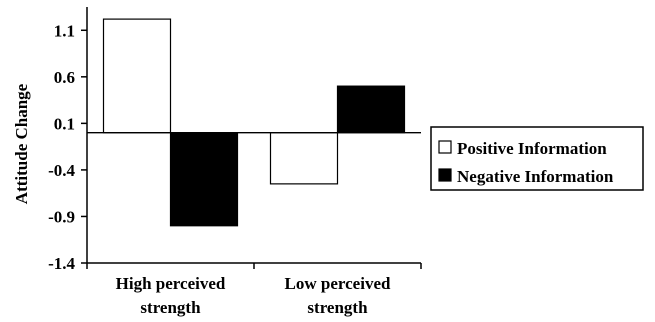  Describe the element at coordinates (535, 176) in the screenshot. I see `legend-label-negative: Negative Information` at that location.